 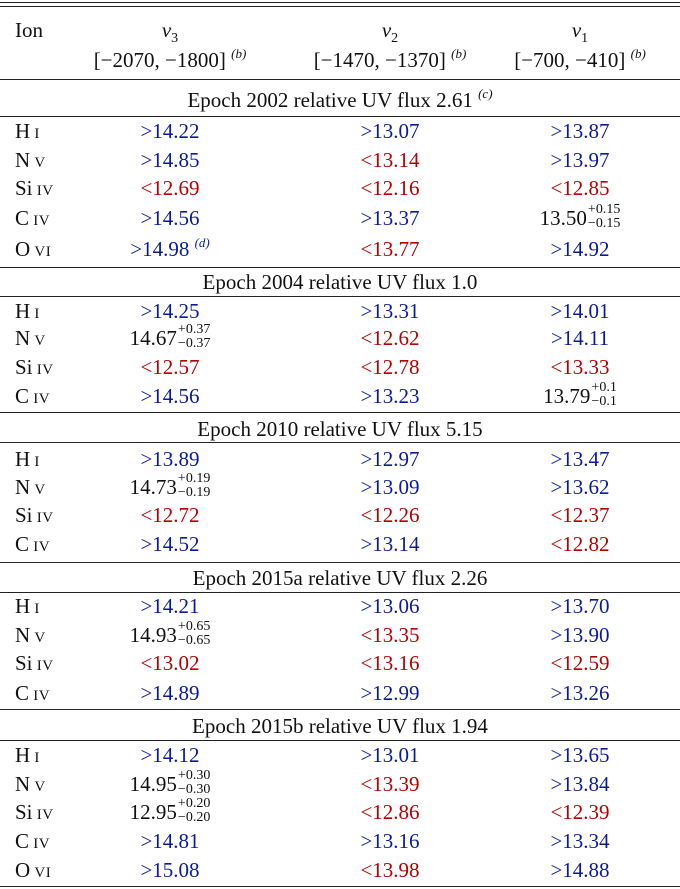 What do you see at coordinates (580, 663) in the screenshot?
I see `value-v1: <12.59` at bounding box center [580, 663].